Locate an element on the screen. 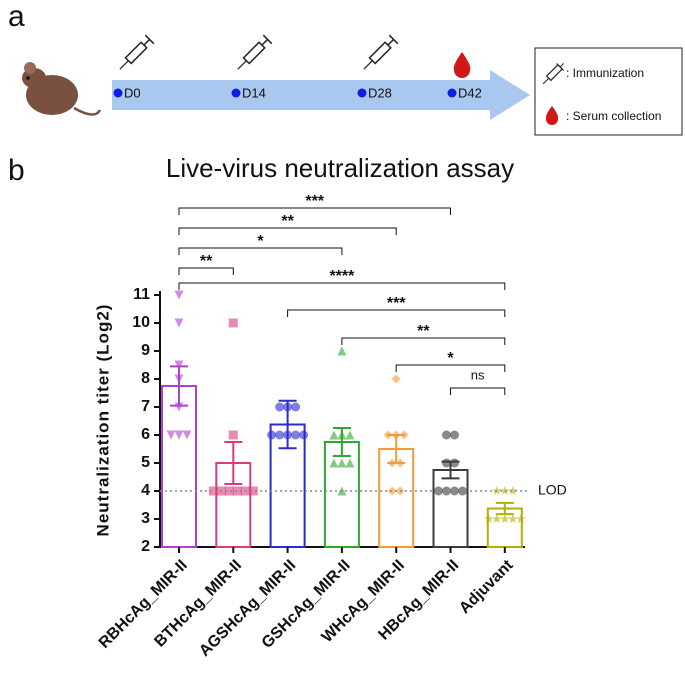  bar is located at coordinates (450, 508).